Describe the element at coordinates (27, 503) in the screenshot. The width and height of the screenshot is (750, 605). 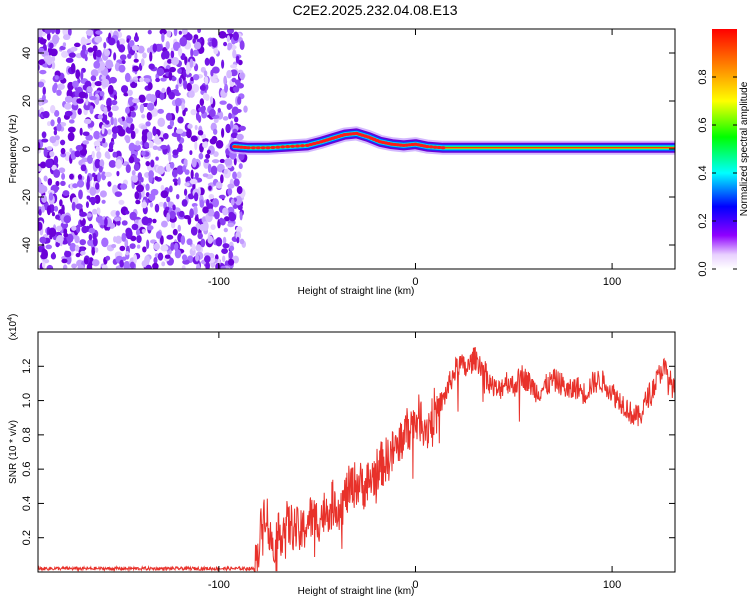
I see `snr-y-tick-label: 0.4` at that location.